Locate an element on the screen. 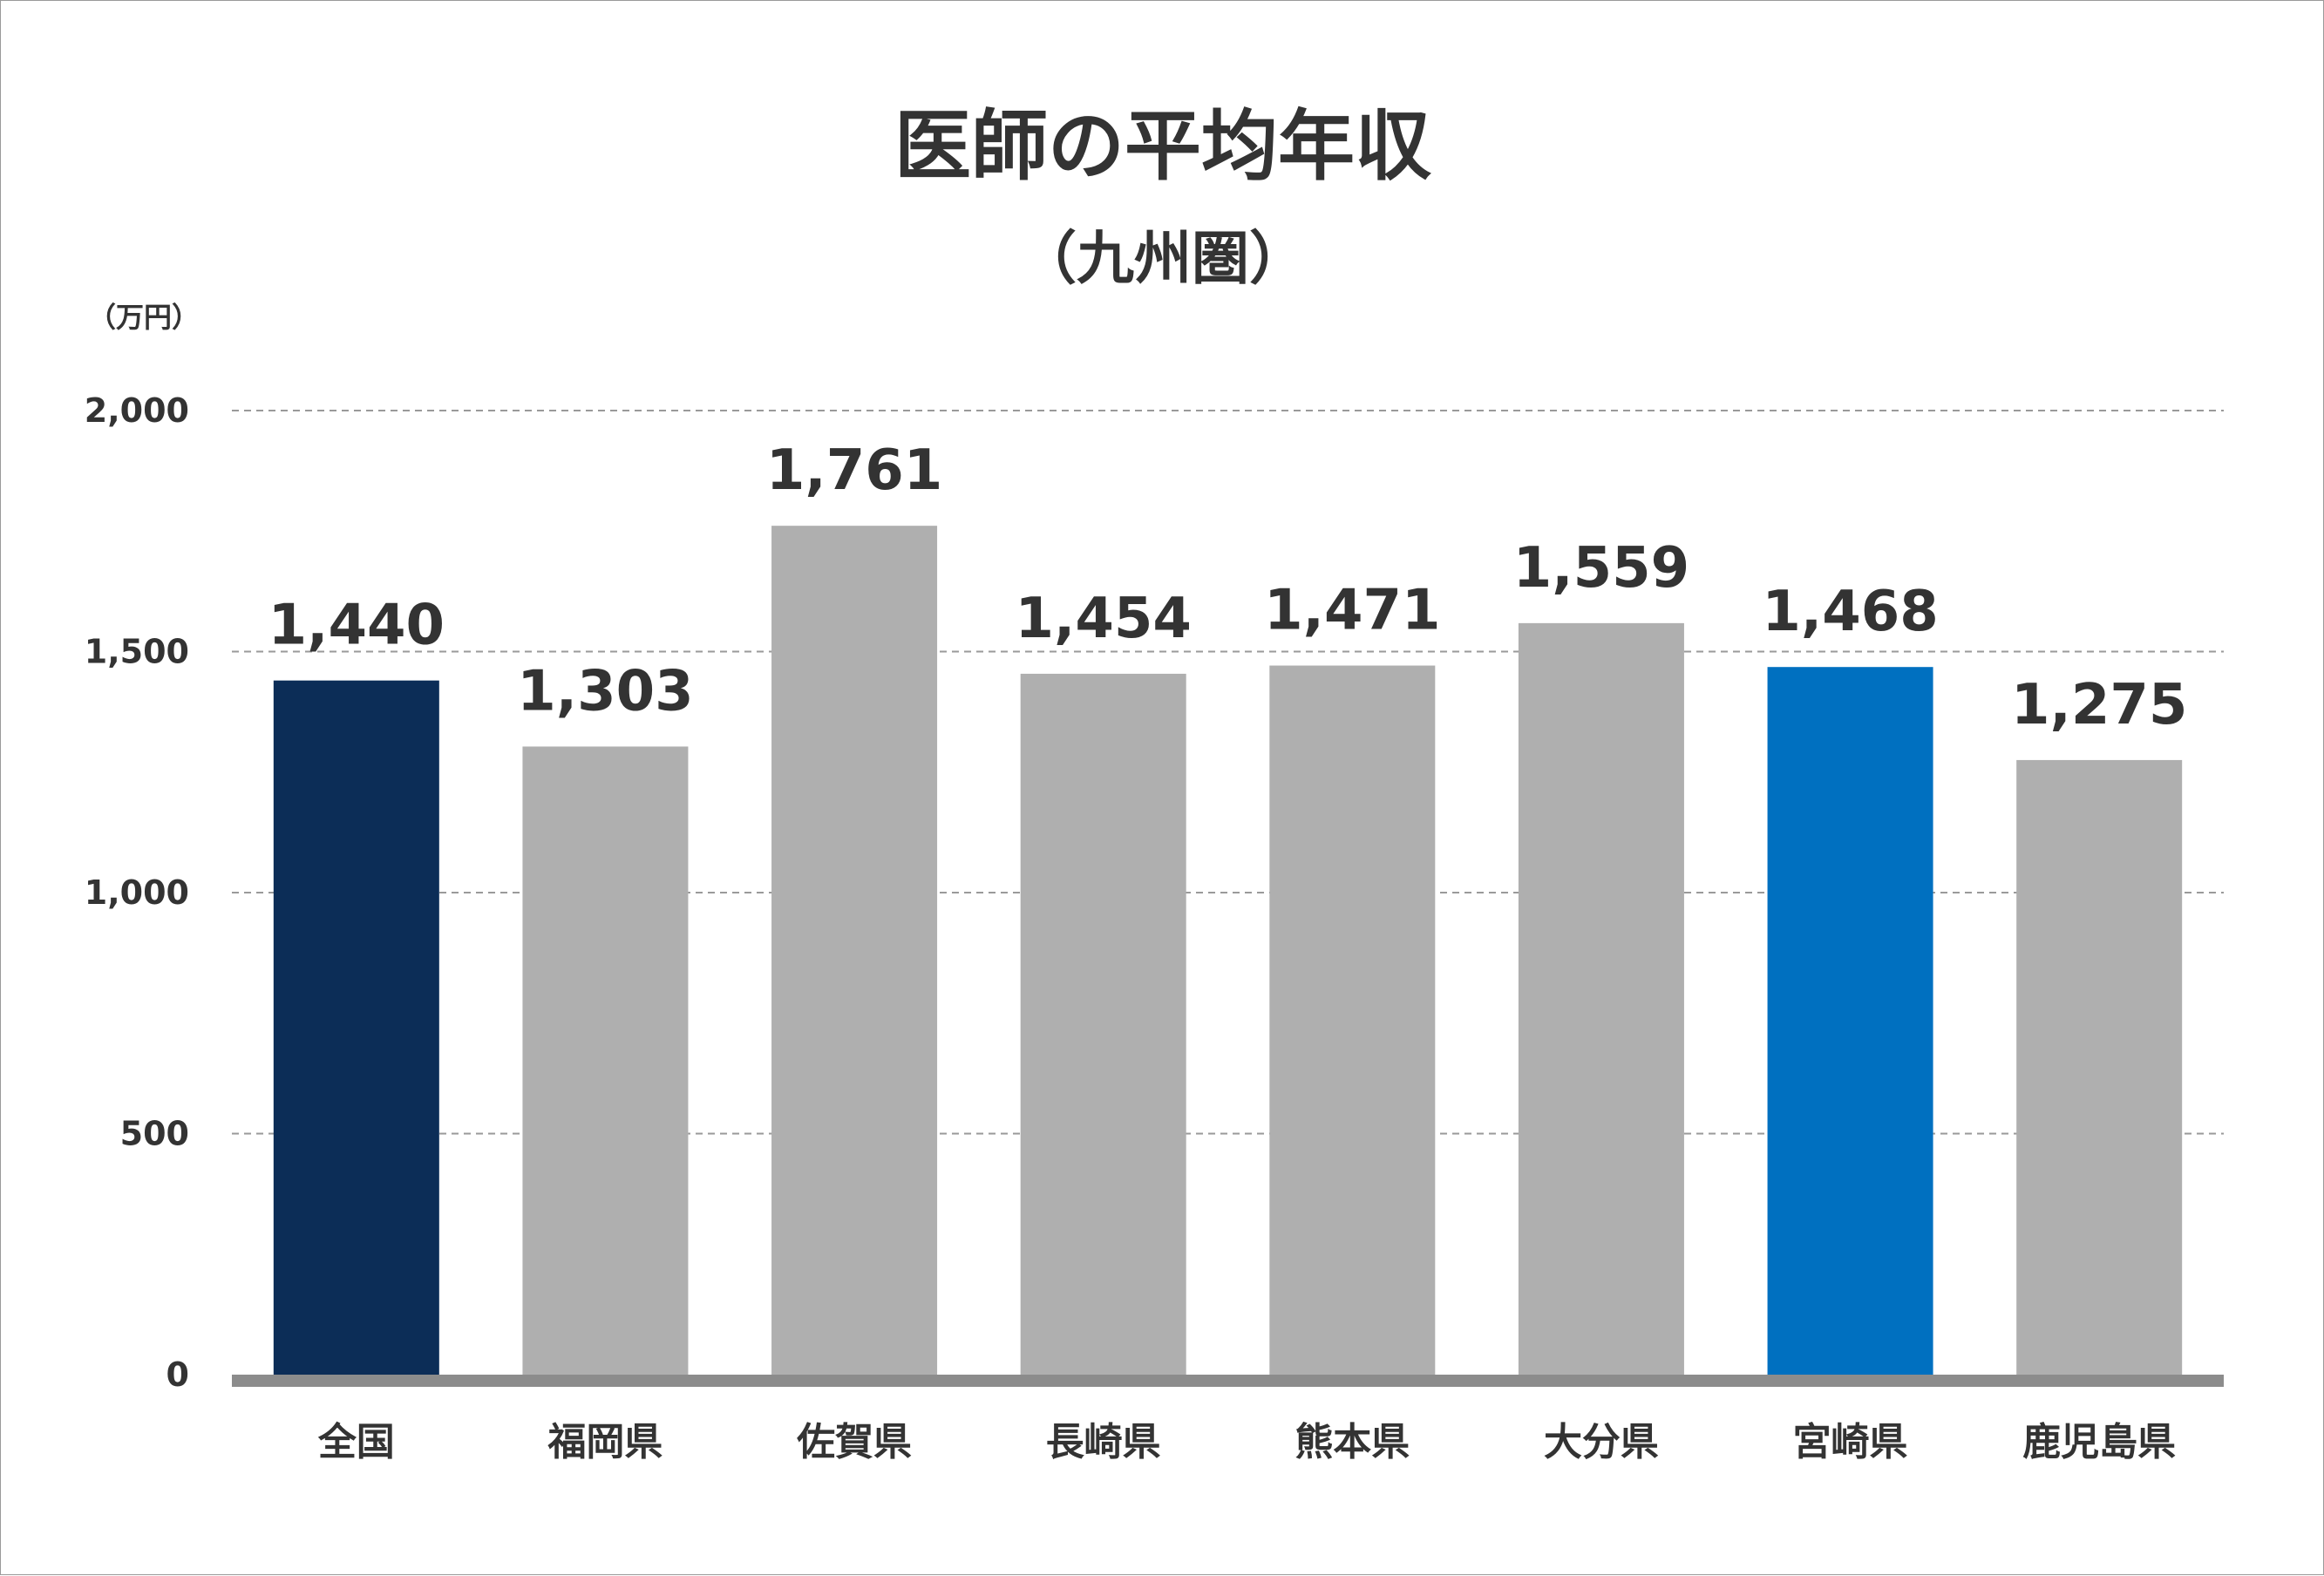 The width and height of the screenshot is (2324, 1576). category-label: 全国 is located at coordinates (356, 1442).